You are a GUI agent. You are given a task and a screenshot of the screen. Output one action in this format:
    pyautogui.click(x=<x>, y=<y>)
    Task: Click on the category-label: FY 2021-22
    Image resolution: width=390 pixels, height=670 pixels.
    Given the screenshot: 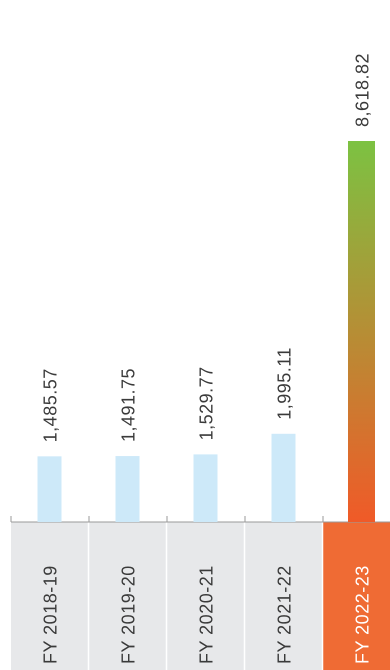 What is the action you would take?
    pyautogui.click(x=285, y=614)
    